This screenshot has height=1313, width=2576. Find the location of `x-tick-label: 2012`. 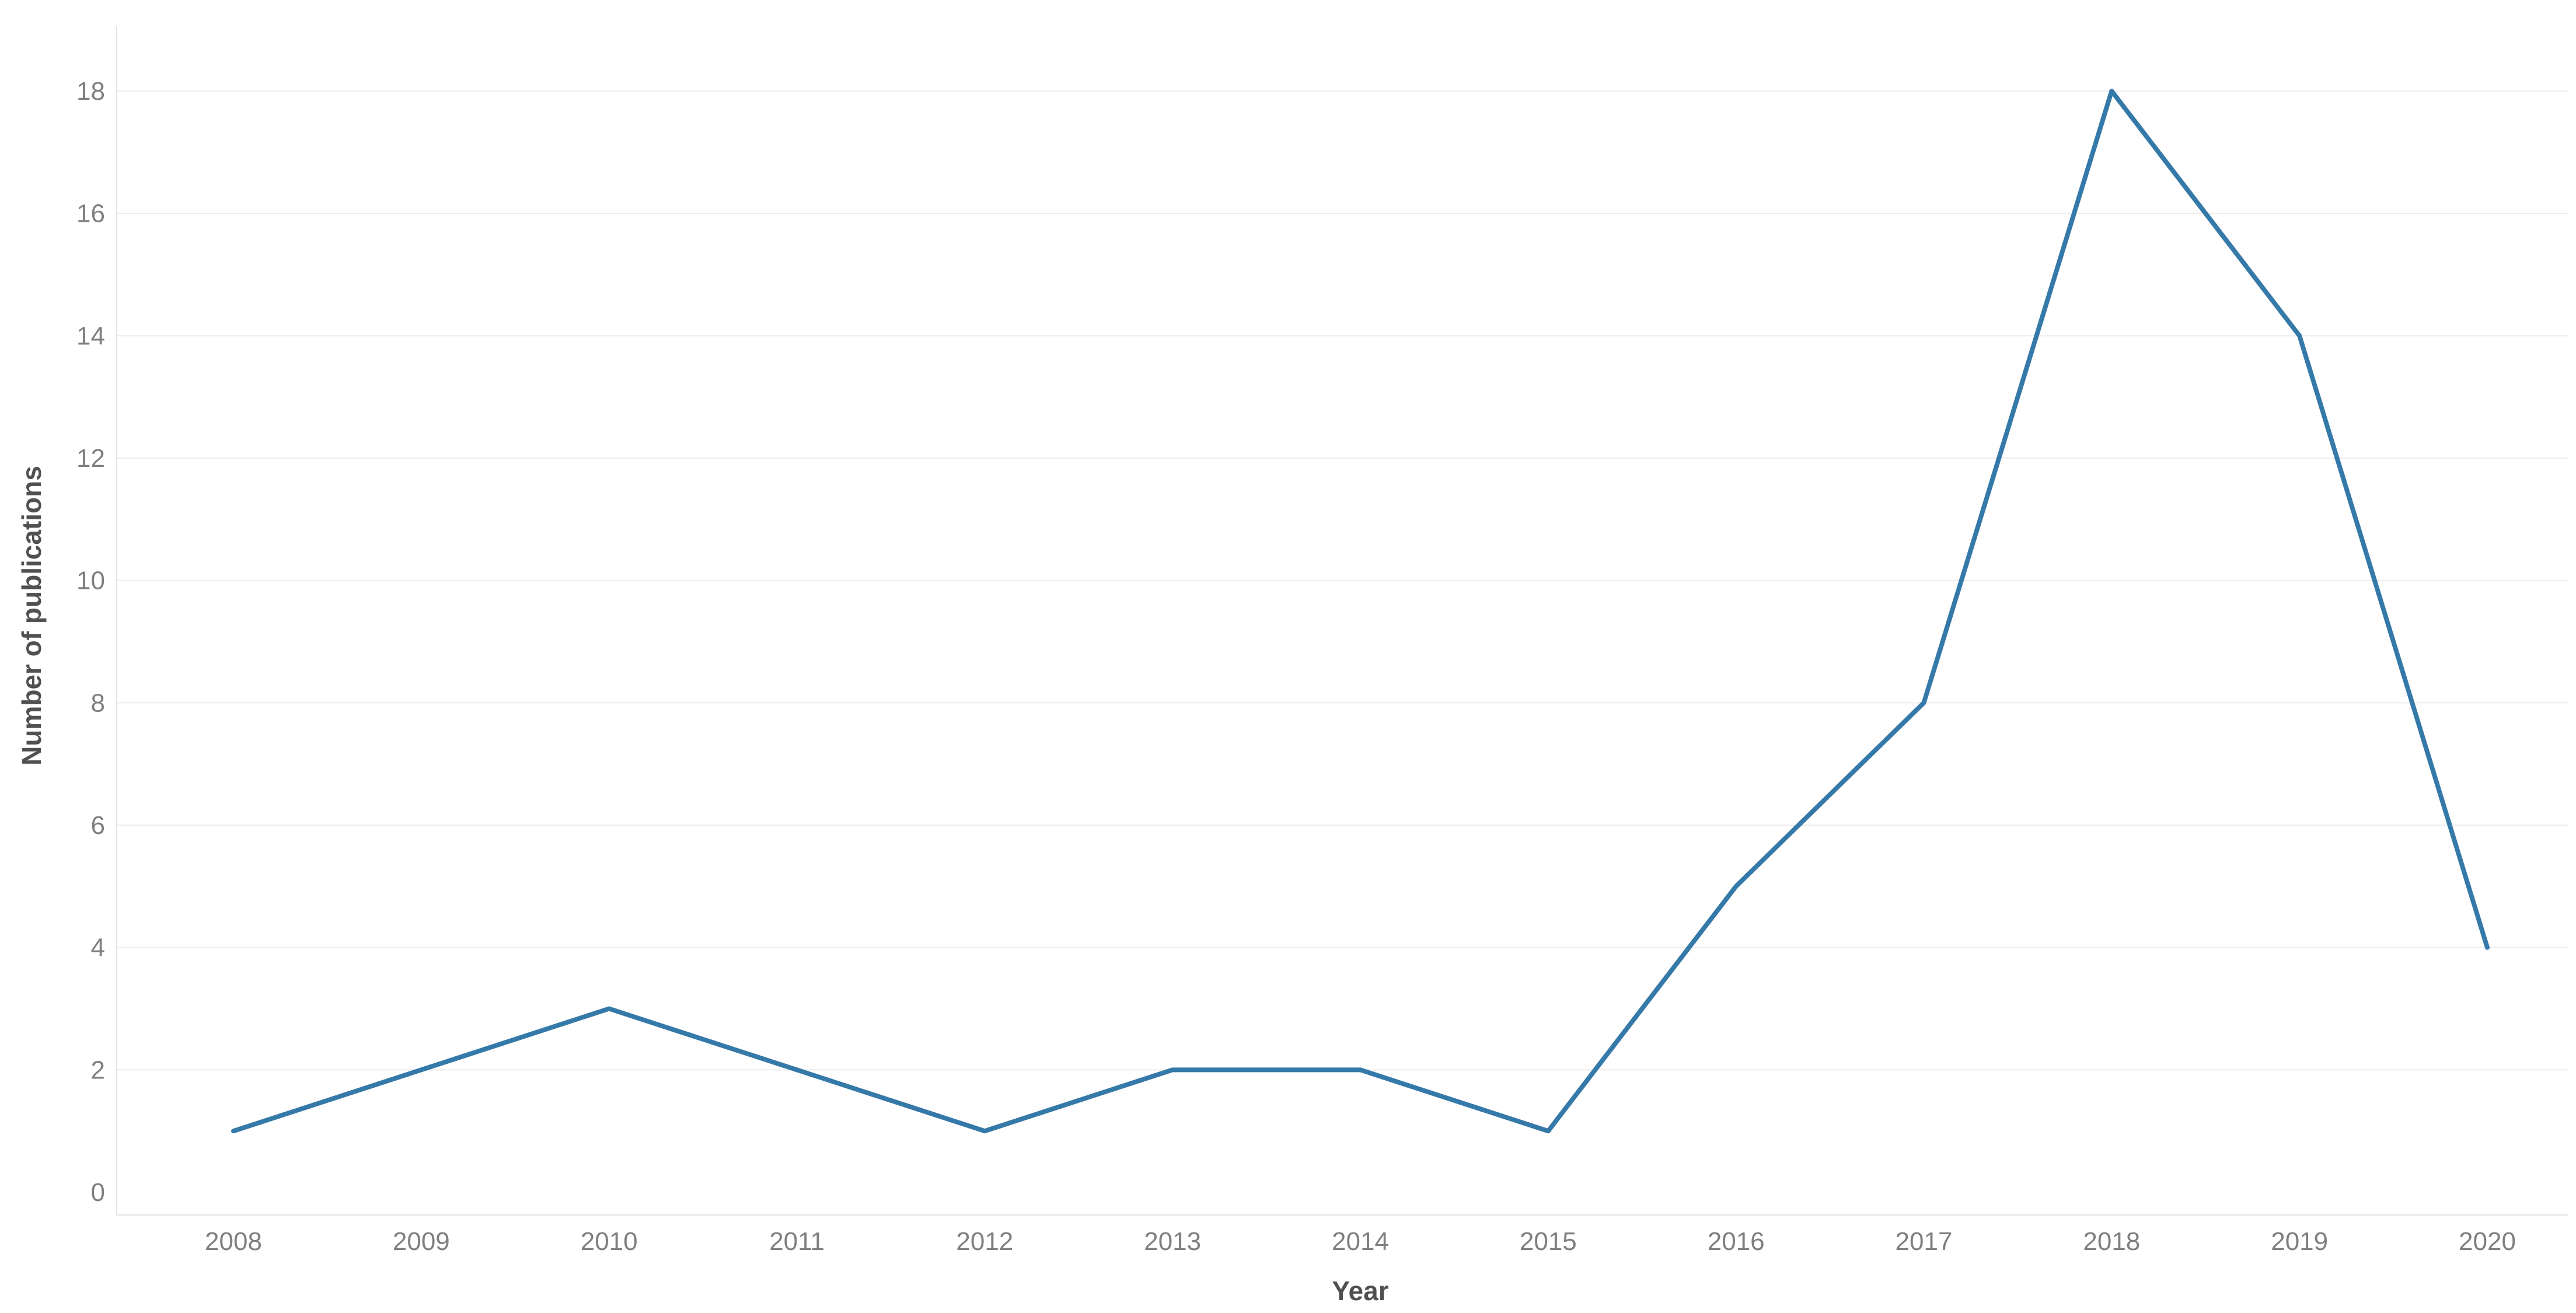

x-tick-label: 2012 is located at coordinates (984, 1241).